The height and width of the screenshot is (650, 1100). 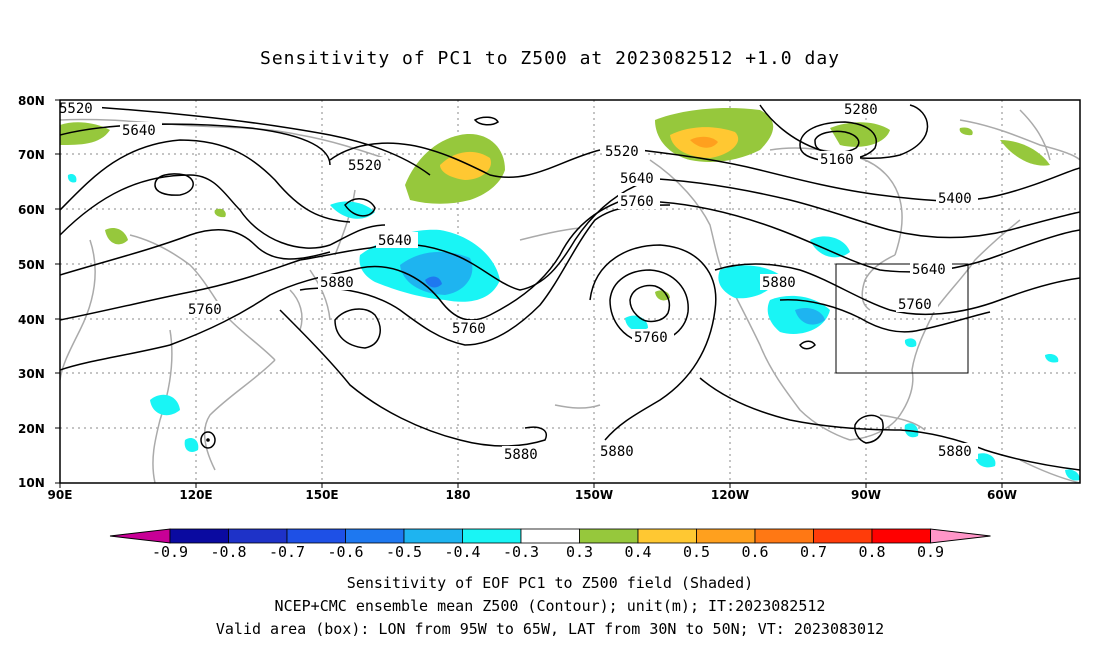 What do you see at coordinates (140, 536) in the screenshot?
I see `colorbar-left-tip` at bounding box center [140, 536].